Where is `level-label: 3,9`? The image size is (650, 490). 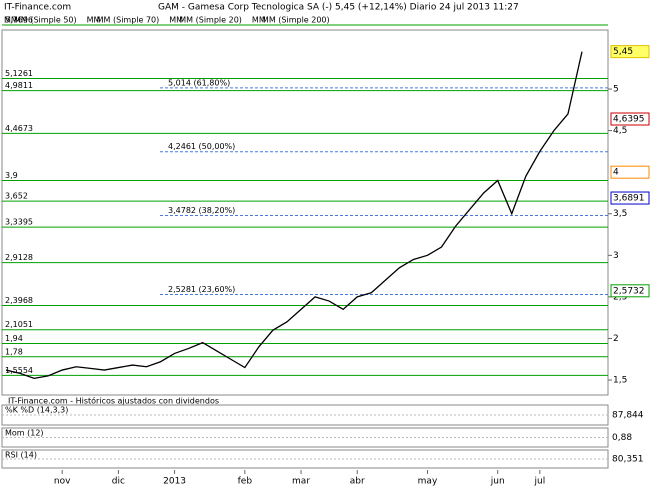
level-label: 3,9 is located at coordinates (11, 175).